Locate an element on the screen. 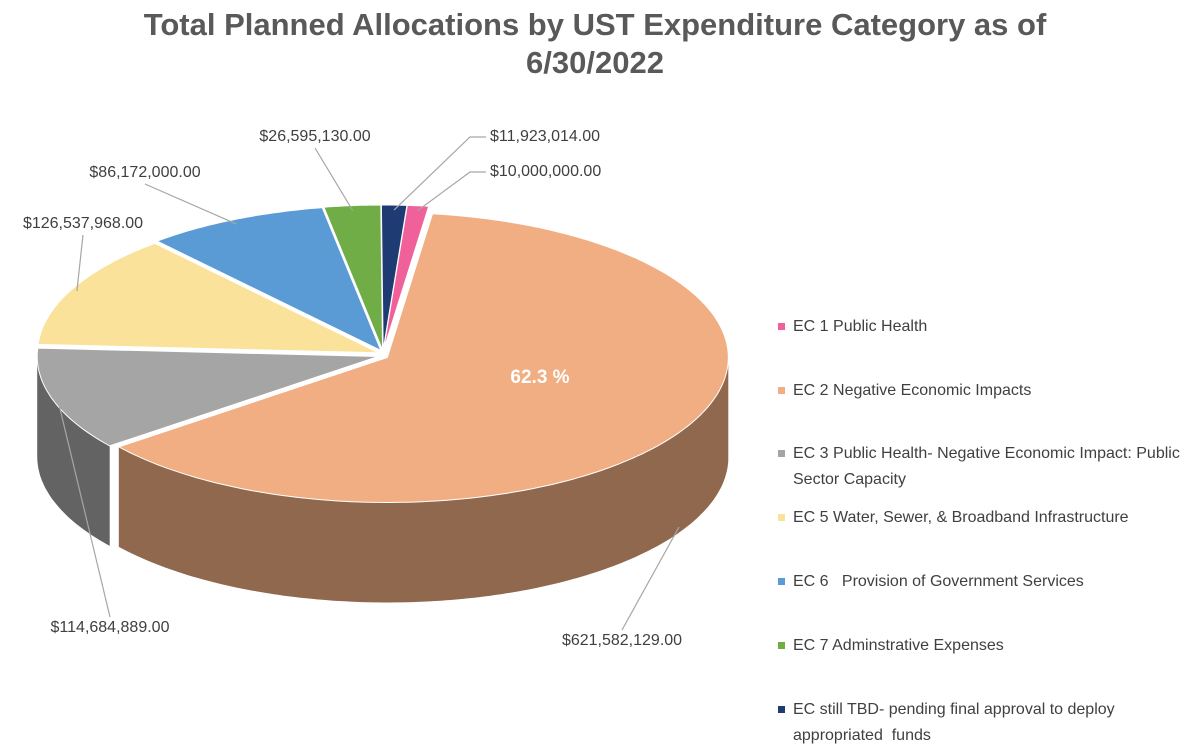 This screenshot has width=1191, height=749. legend-item: EC 7 Adminstrative Expenses is located at coordinates (980, 646).